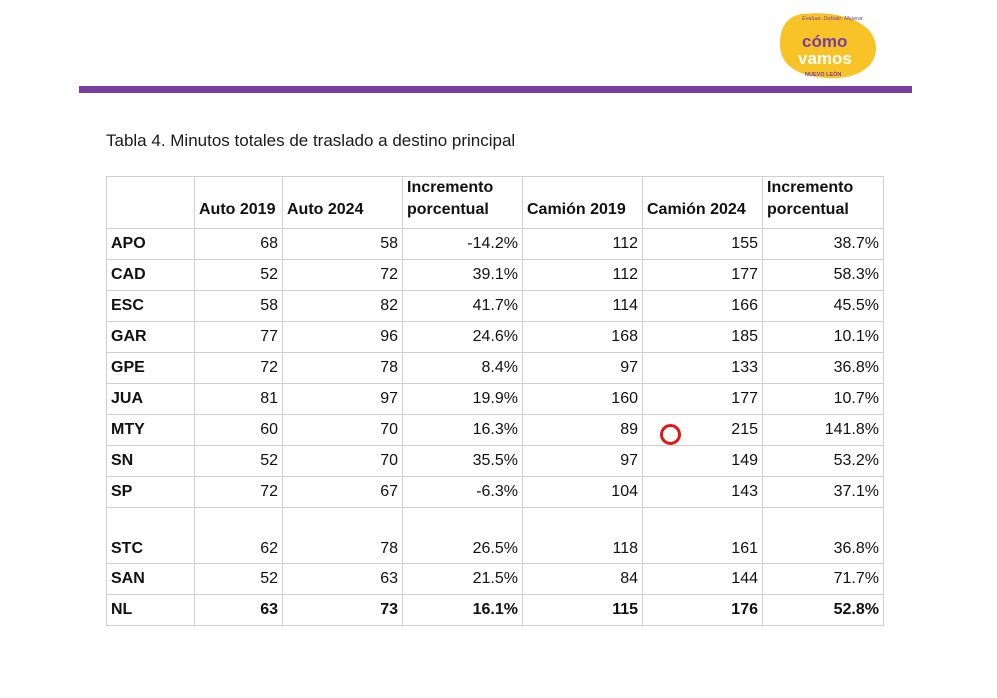  Describe the element at coordinates (462, 399) in the screenshot. I see `table-cell: 19.9%` at that location.